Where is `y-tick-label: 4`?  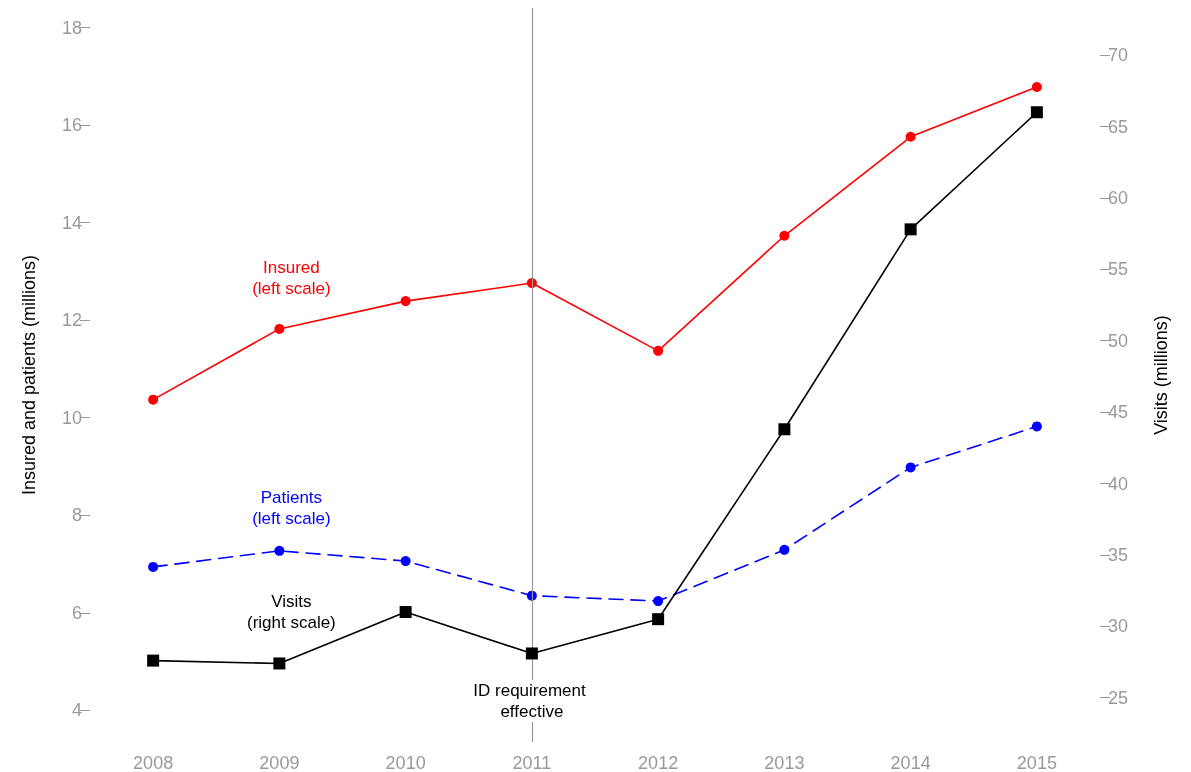
y-tick-label: 4 is located at coordinates (76, 710).